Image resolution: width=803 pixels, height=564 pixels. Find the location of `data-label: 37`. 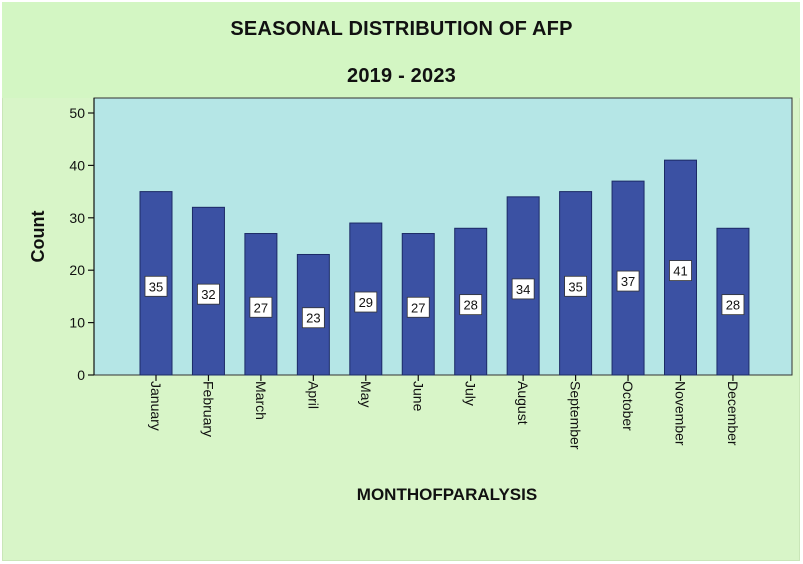

data-label: 37 is located at coordinates (628, 281).